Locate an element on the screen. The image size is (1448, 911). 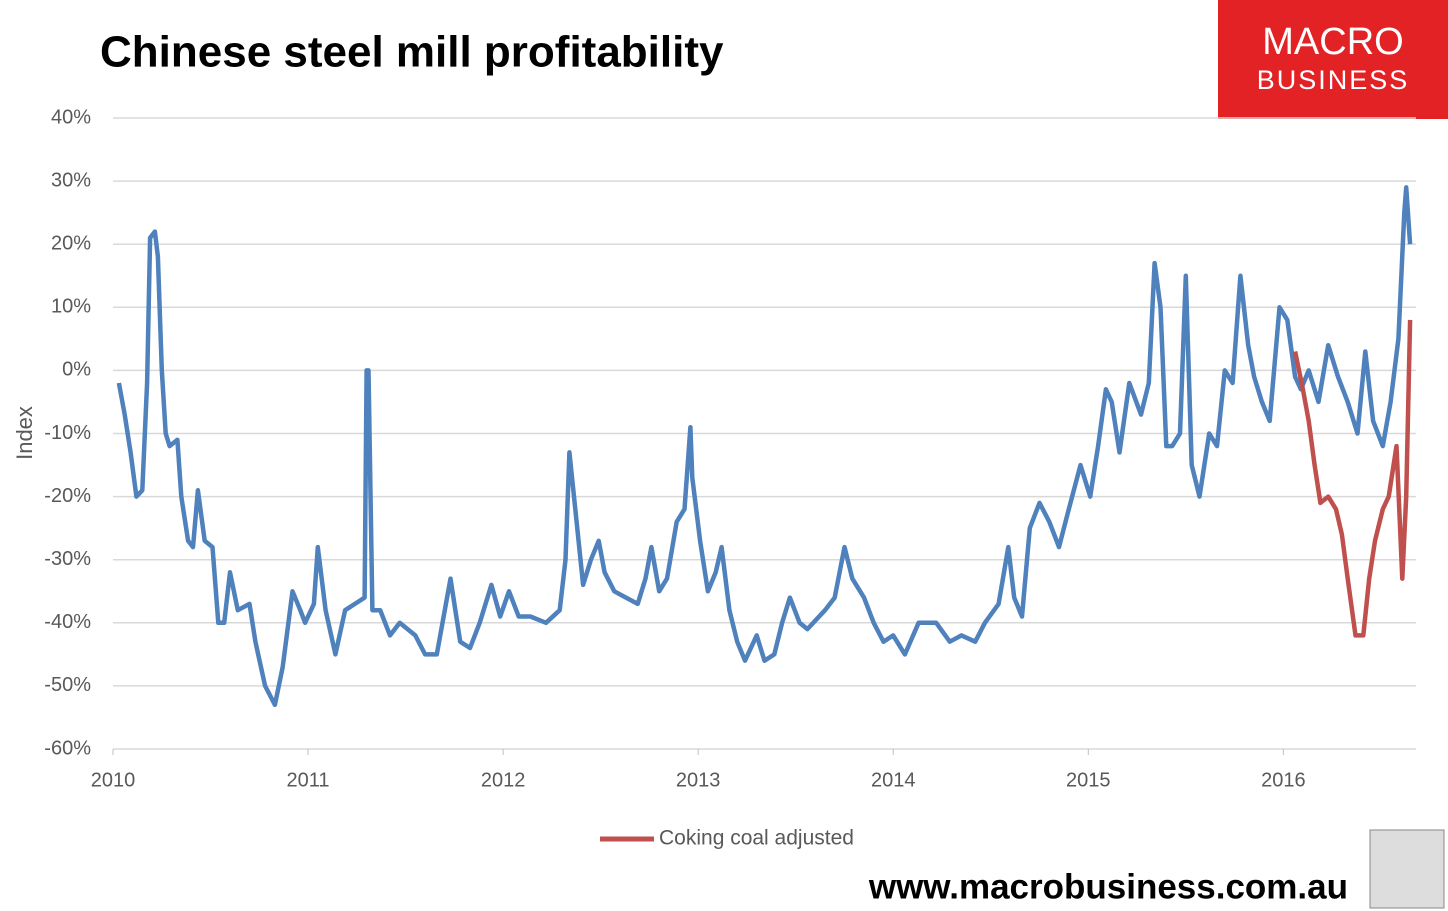
chart-title: Chinese steel mill profitability is located at coordinates (412, 52).